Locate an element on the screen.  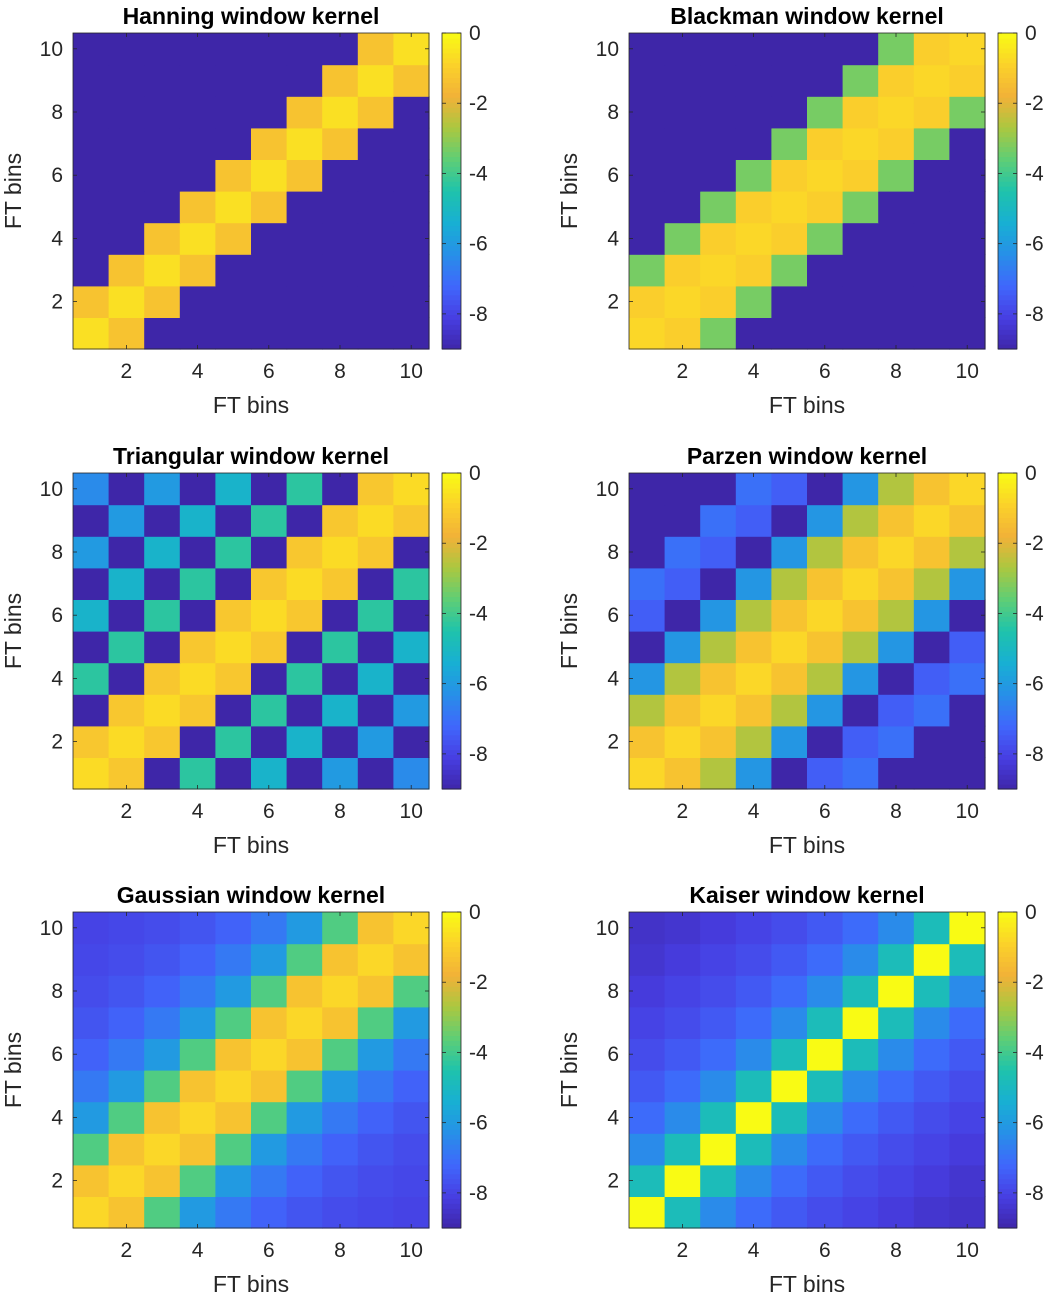
cell-r3-c7 is located at coordinates (304, 1149).